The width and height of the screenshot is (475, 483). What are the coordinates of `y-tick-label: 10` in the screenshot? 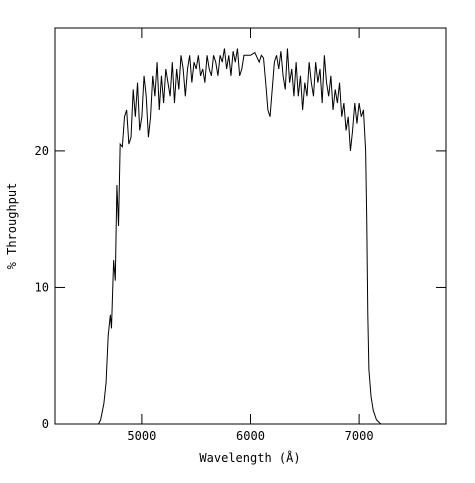 It's located at (42, 287).